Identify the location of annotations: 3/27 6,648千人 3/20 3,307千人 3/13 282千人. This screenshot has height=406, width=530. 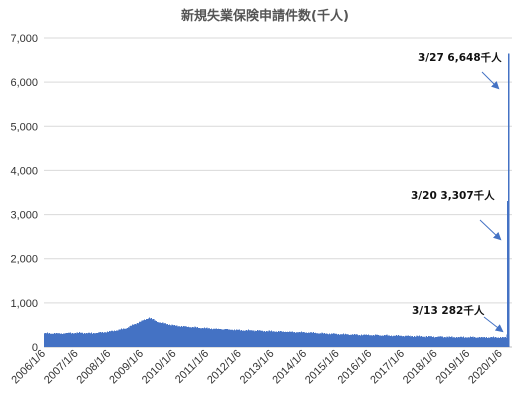
(457, 192).